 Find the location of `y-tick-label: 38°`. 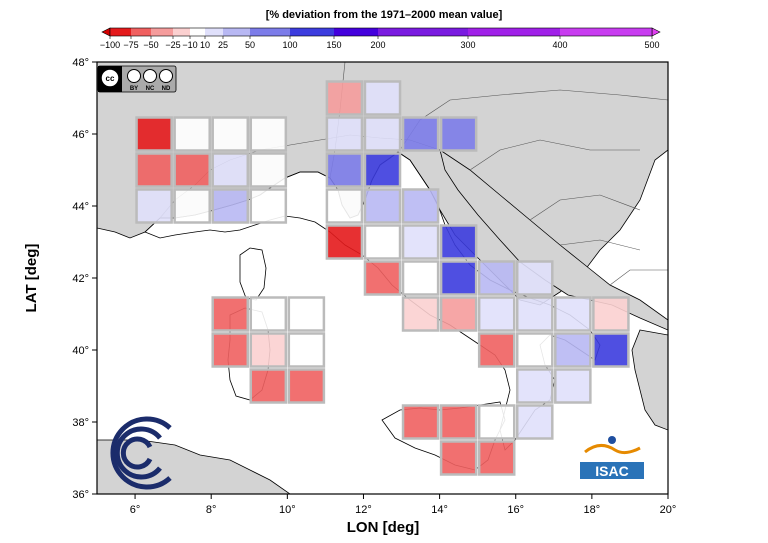

y-tick-label: 38° is located at coordinates (80, 423).